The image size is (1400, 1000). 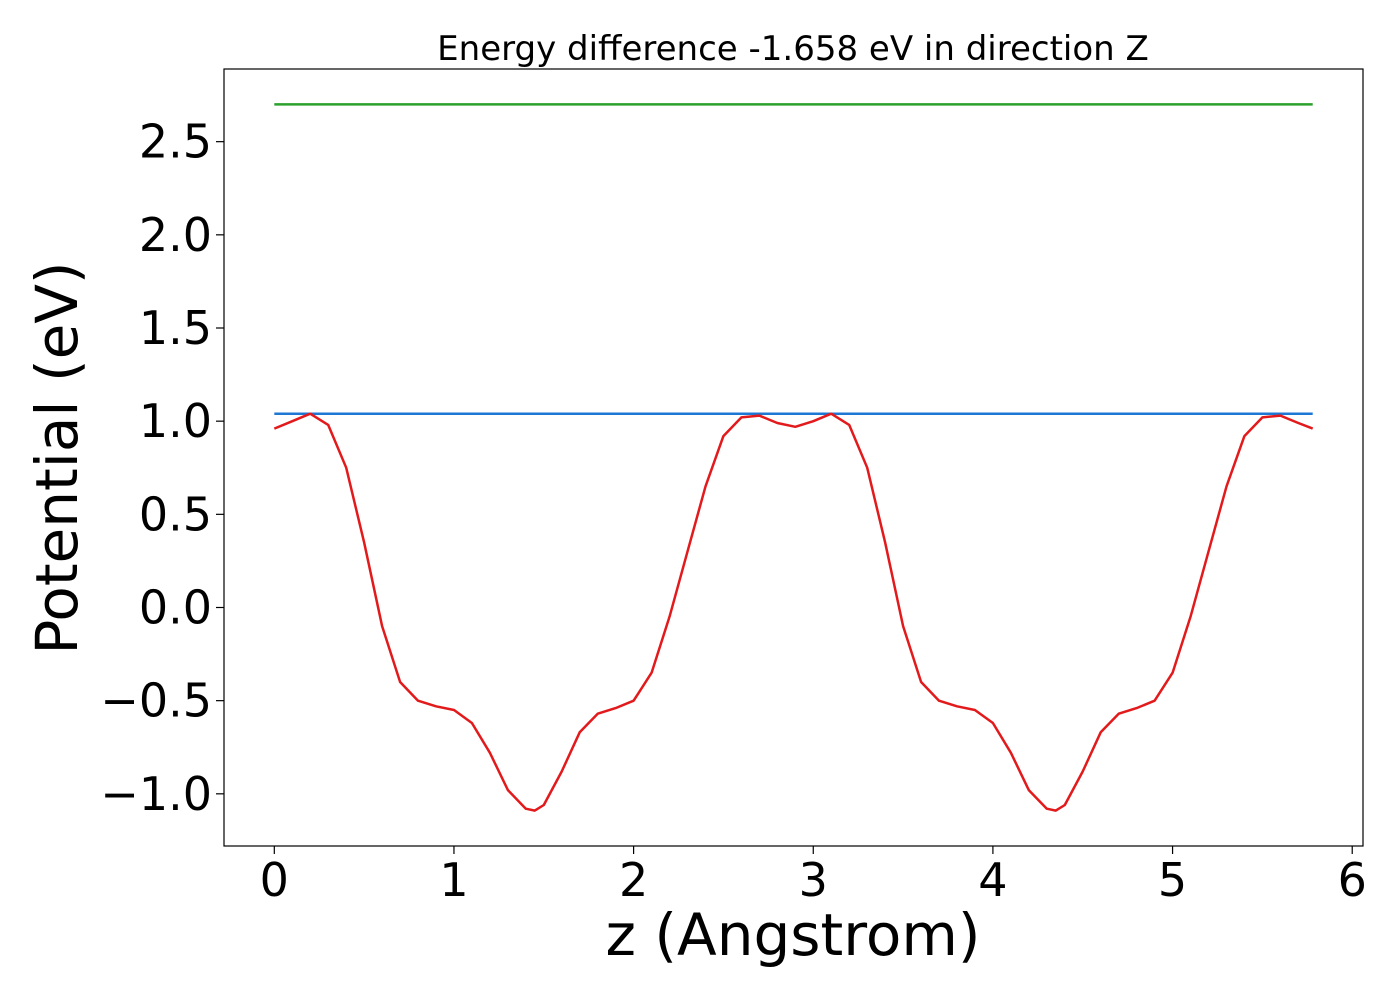 What do you see at coordinates (175, 142) in the screenshot?
I see `y-tick-label: 2.5` at bounding box center [175, 142].